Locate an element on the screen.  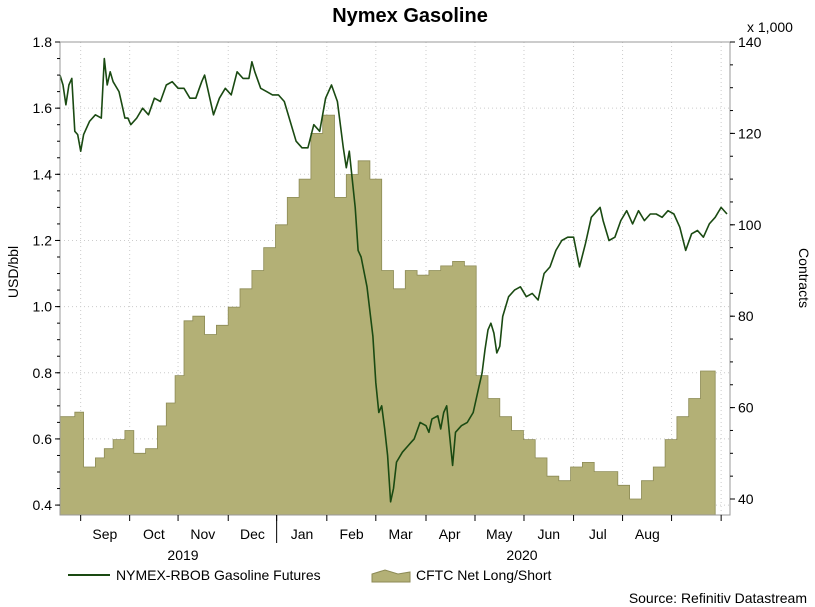
year-label-2019: 2019 is located at coordinates (182, 555).